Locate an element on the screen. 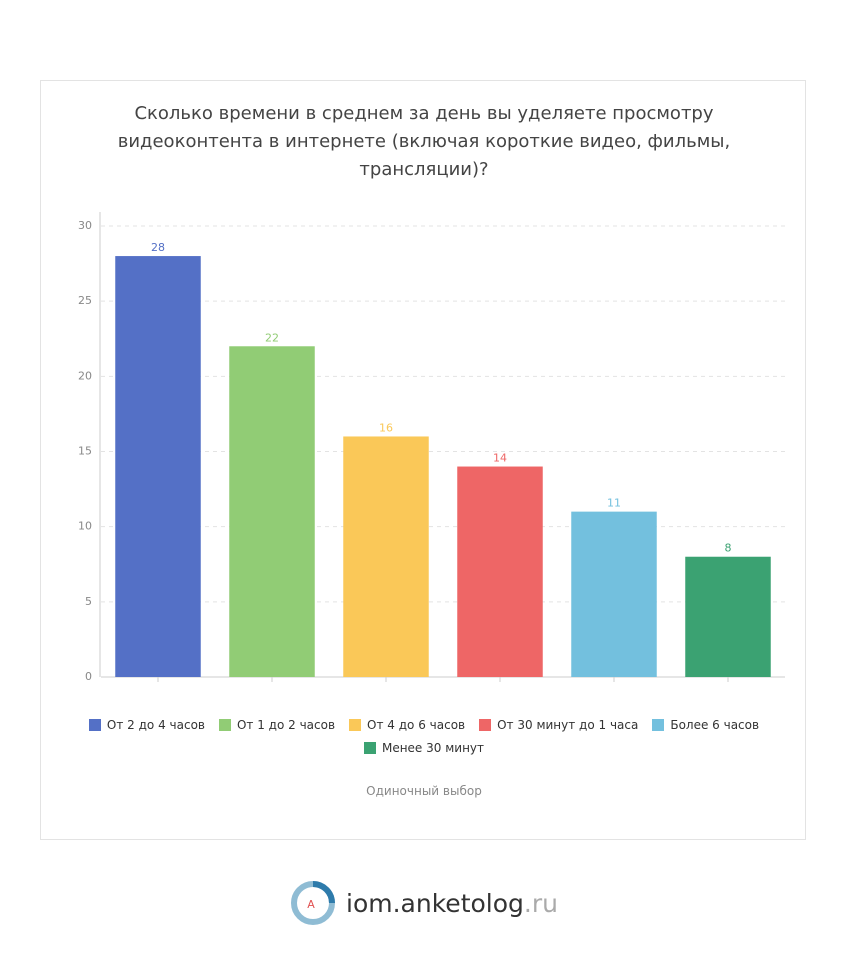 This screenshot has height=964, width=848. y-tick-label: 30 is located at coordinates (85, 225).